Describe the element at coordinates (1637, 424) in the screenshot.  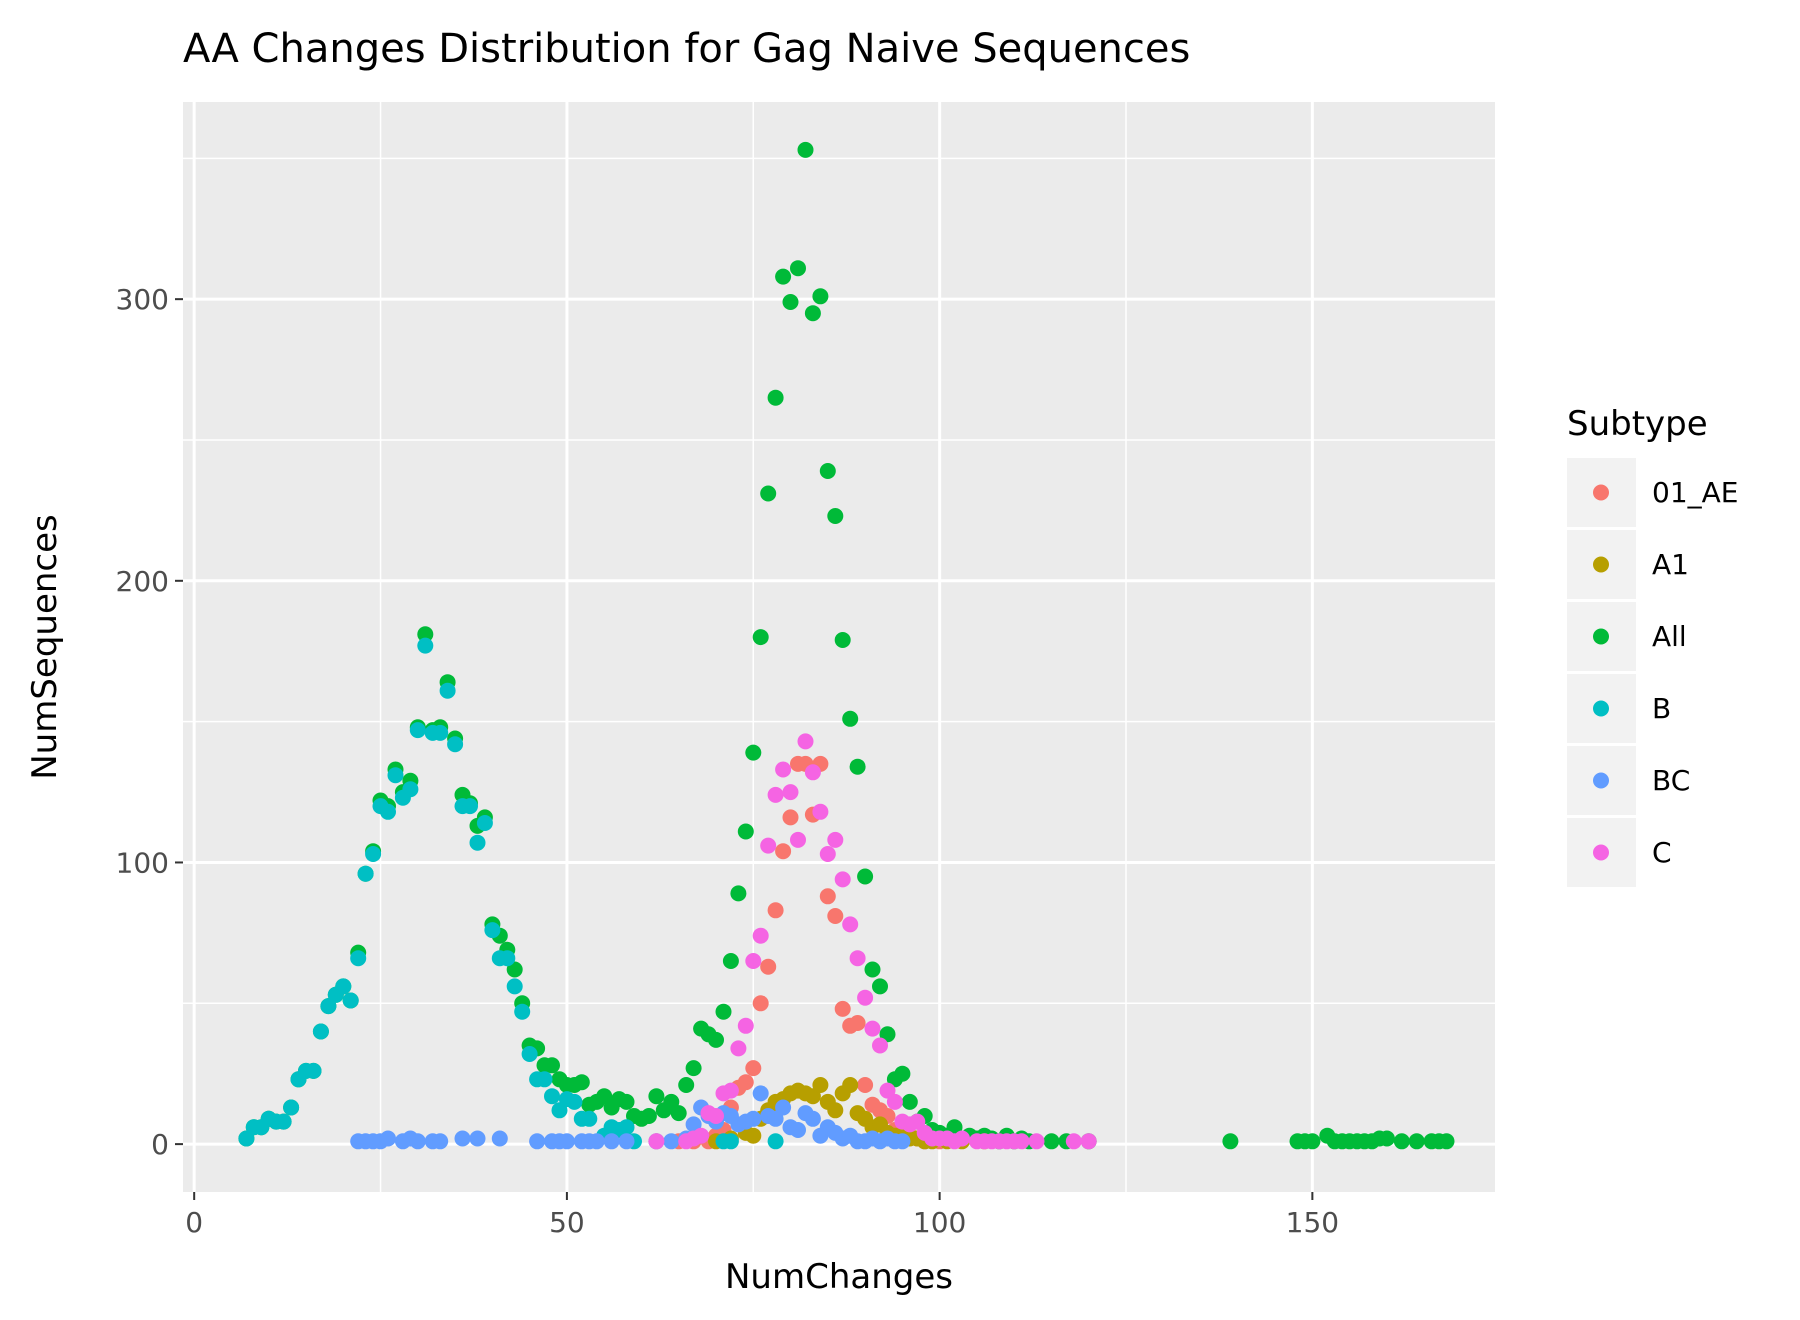
I see `legend-title: Subtype` at that location.